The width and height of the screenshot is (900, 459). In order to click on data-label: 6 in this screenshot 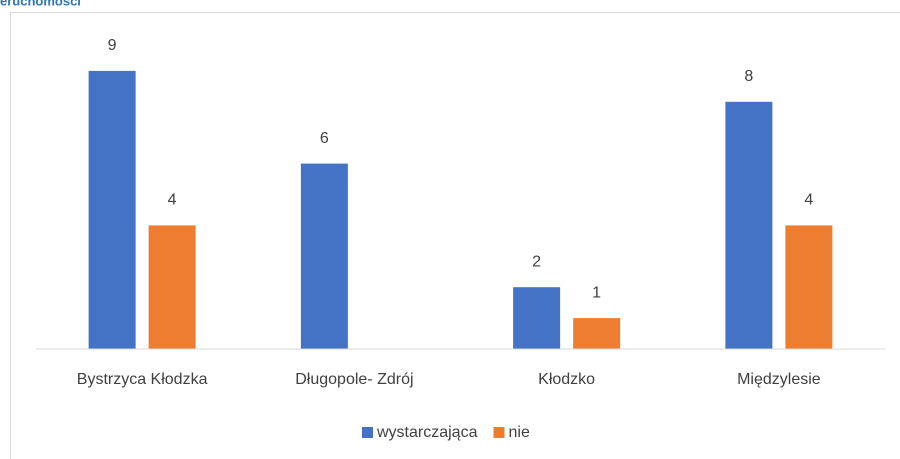, I will do `click(324, 138)`.